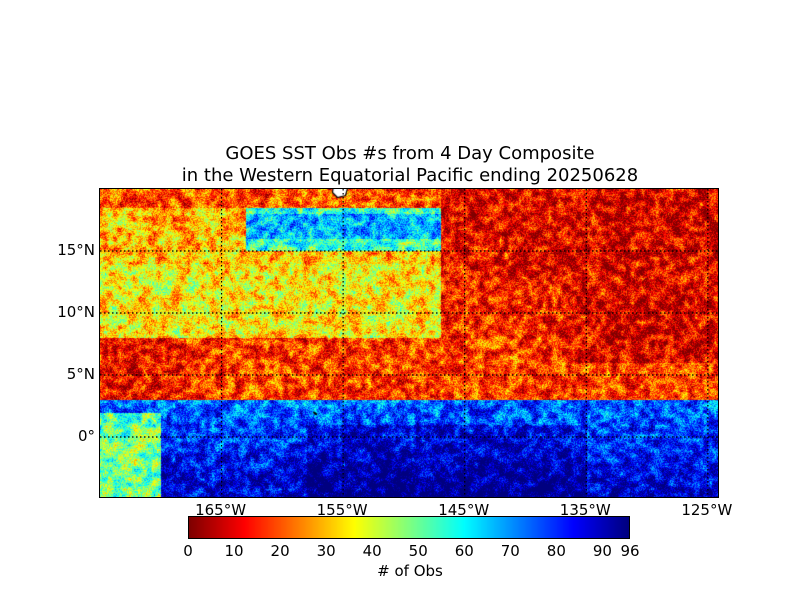 This screenshot has width=800, height=600. Describe the element at coordinates (410, 153) in the screenshot. I see `chart-title-line1: GOES SST Obs #s from 4 Day Composite` at that location.